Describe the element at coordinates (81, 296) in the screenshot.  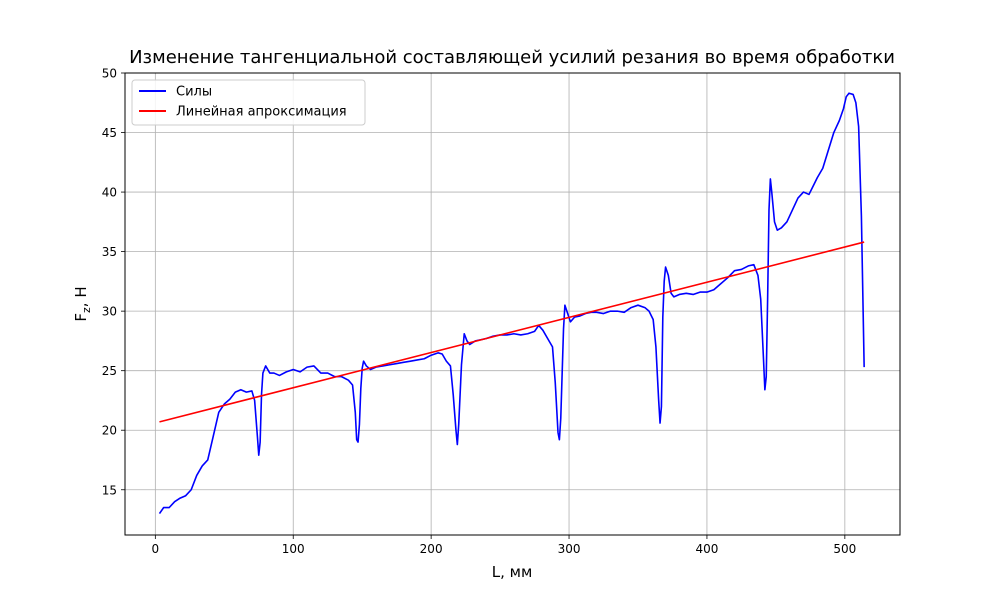
I see `y-axis-label-rest: , Н` at that location.